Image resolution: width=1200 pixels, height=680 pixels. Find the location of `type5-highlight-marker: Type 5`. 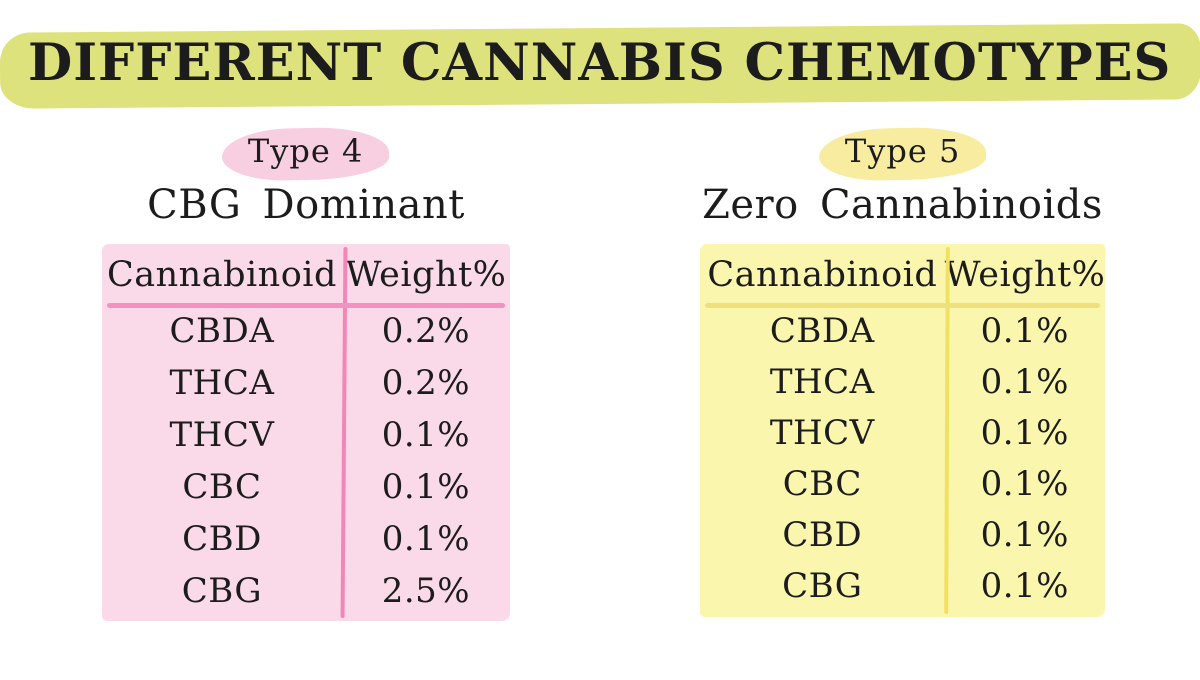

type5-highlight-marker: Type 5 is located at coordinates (902, 154).